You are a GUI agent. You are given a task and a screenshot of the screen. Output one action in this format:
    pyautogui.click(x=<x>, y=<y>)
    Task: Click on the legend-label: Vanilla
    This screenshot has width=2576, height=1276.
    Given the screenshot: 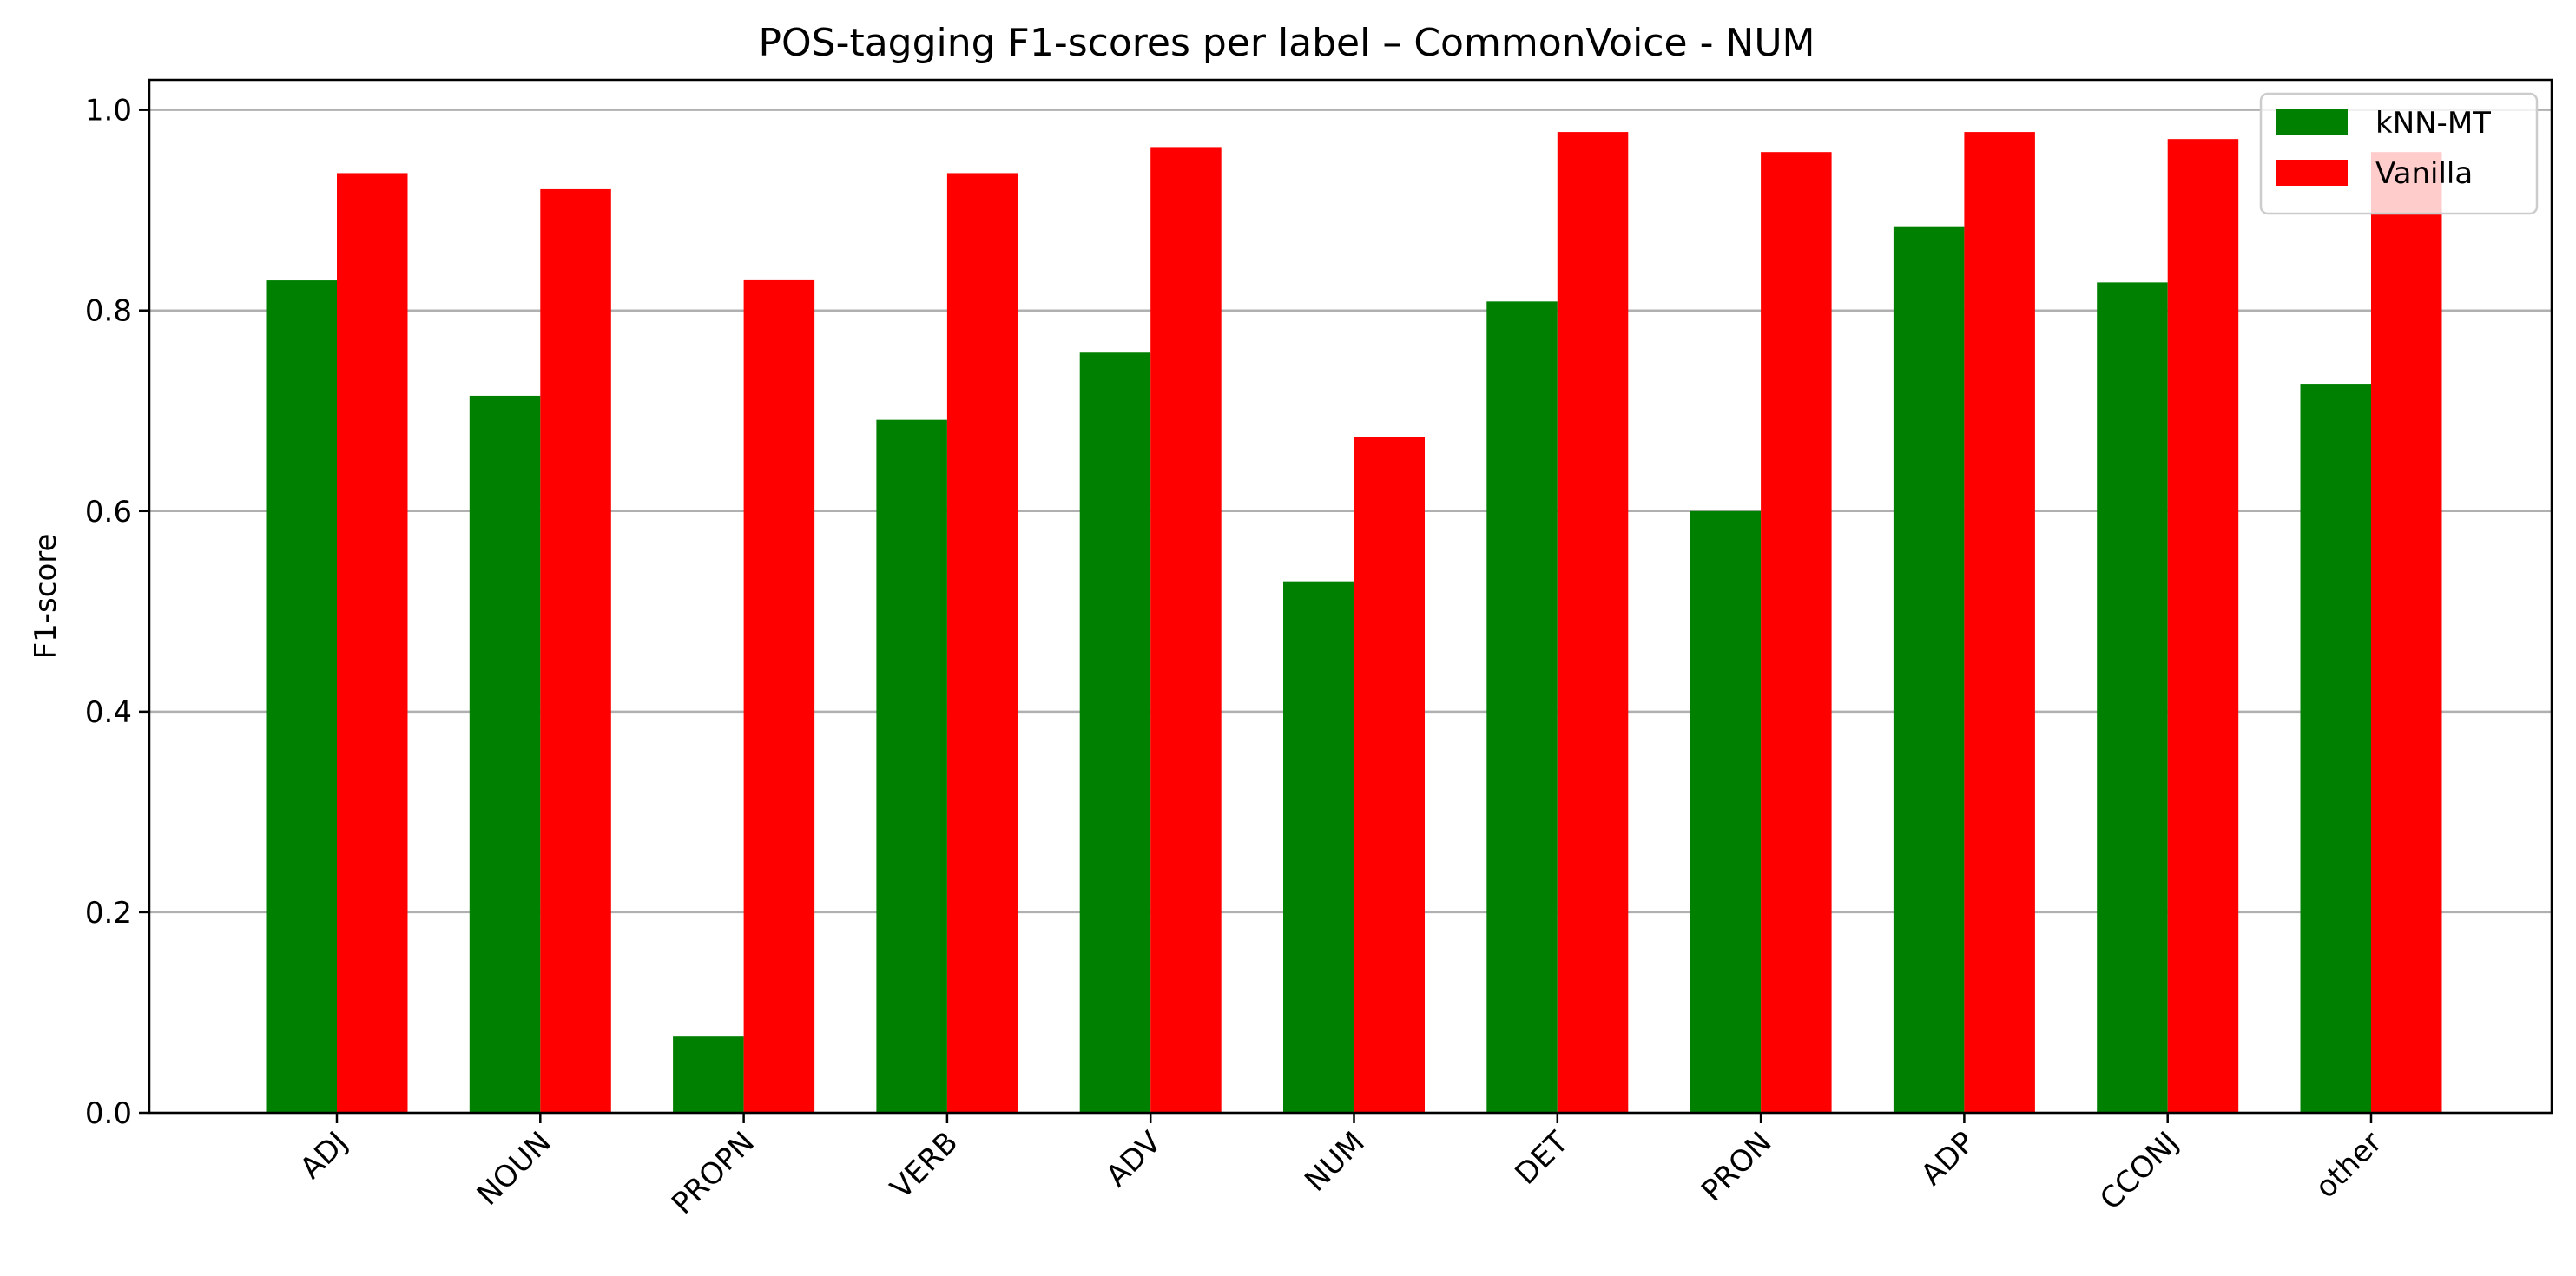 What is the action you would take?
    pyautogui.click(x=2424, y=173)
    